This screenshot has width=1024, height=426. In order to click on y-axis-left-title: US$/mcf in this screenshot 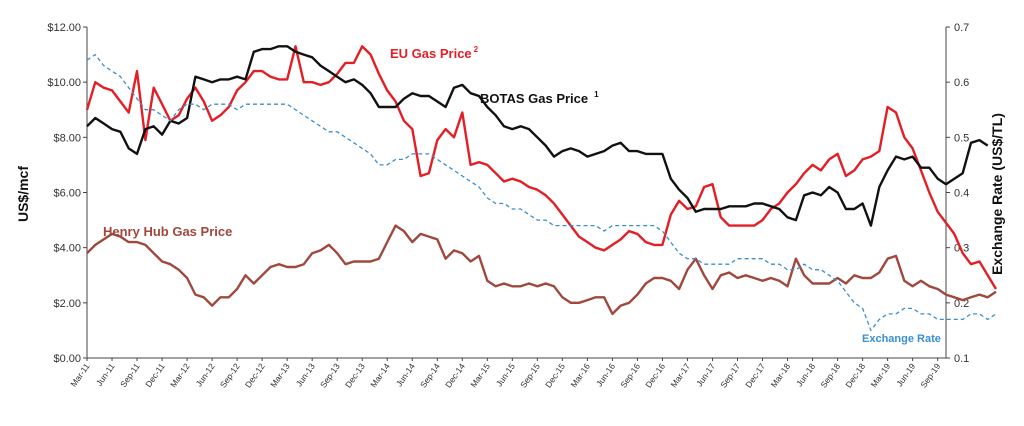, I will do `click(23, 194)`.